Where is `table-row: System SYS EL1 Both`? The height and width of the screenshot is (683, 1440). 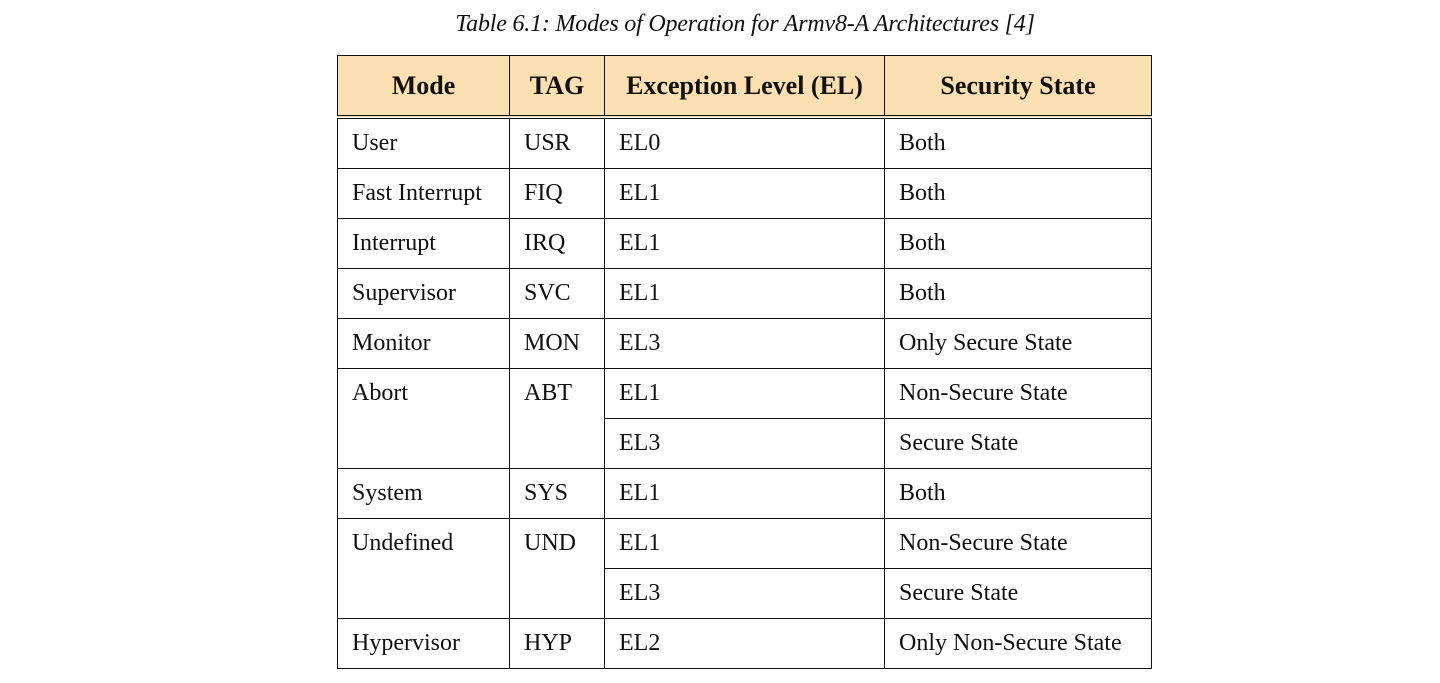
table-row: System SYS EL1 Both is located at coordinates (744, 493).